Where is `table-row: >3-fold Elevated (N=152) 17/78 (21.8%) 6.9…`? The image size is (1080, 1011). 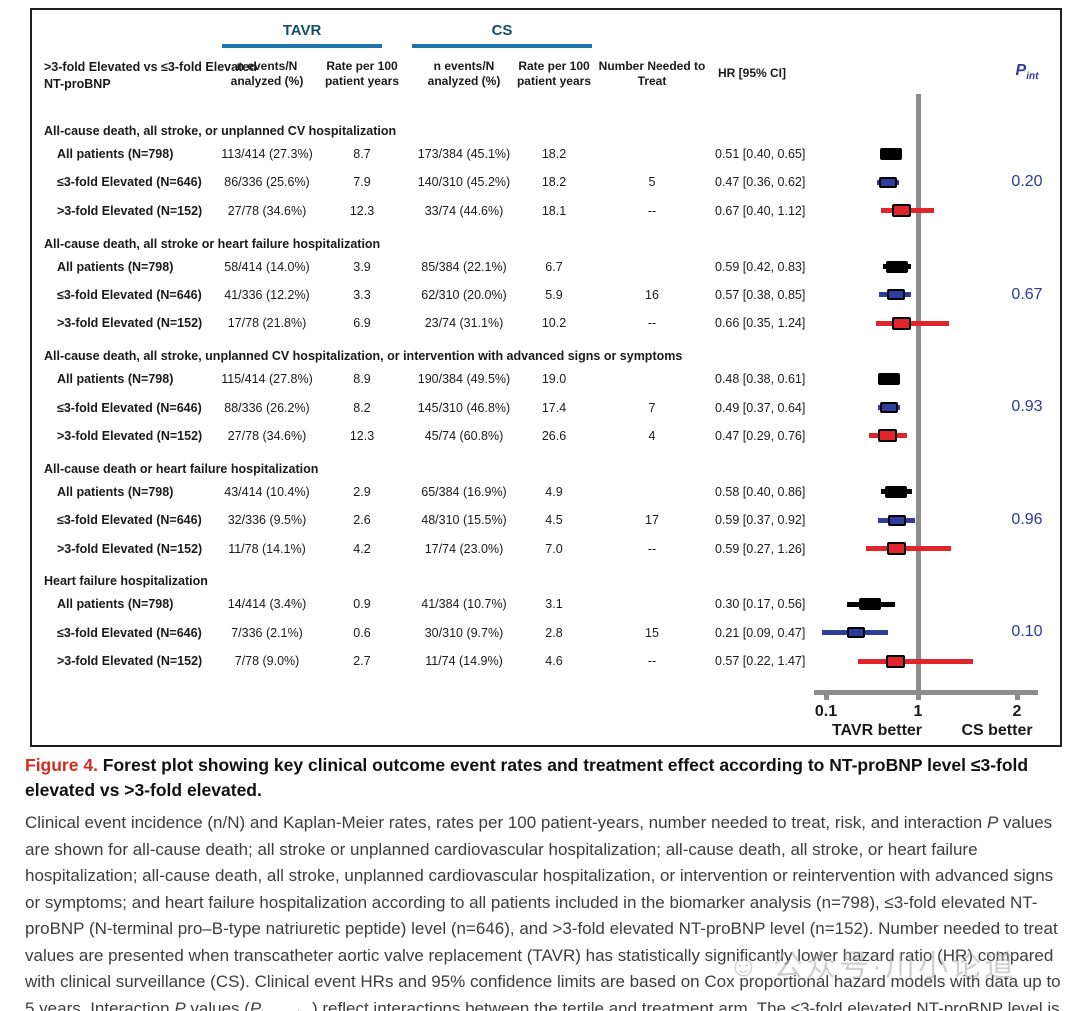 table-row: >3-fold Elevated (N=152) 17/78 (21.8%) 6.9… is located at coordinates (546, 323).